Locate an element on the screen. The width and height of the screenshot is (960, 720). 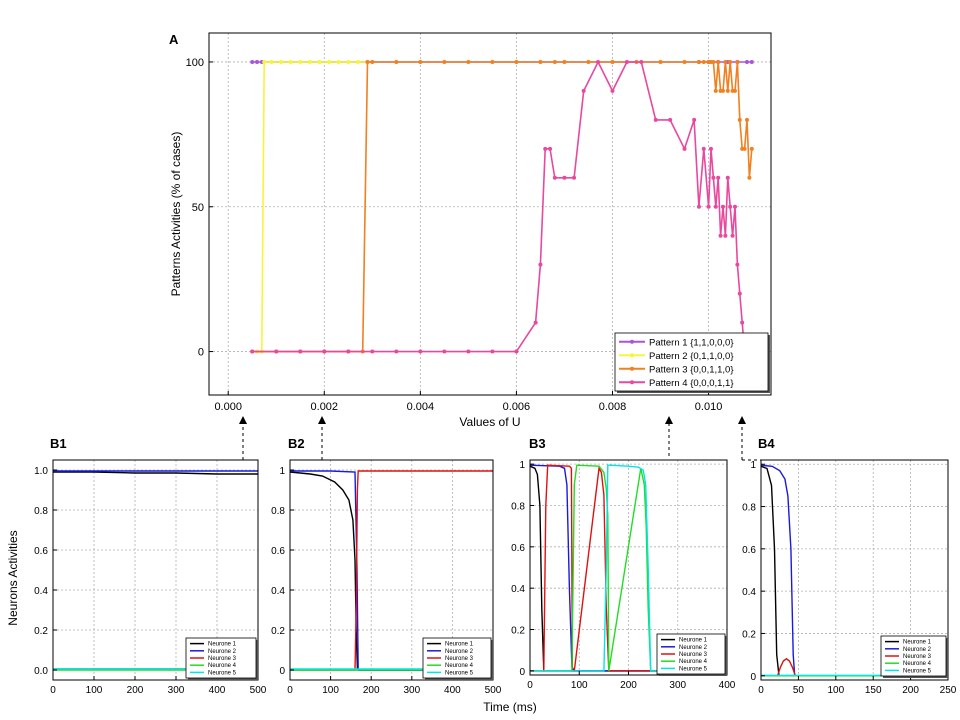
legend-entry: Neurone 5 is located at coordinates (459, 673).